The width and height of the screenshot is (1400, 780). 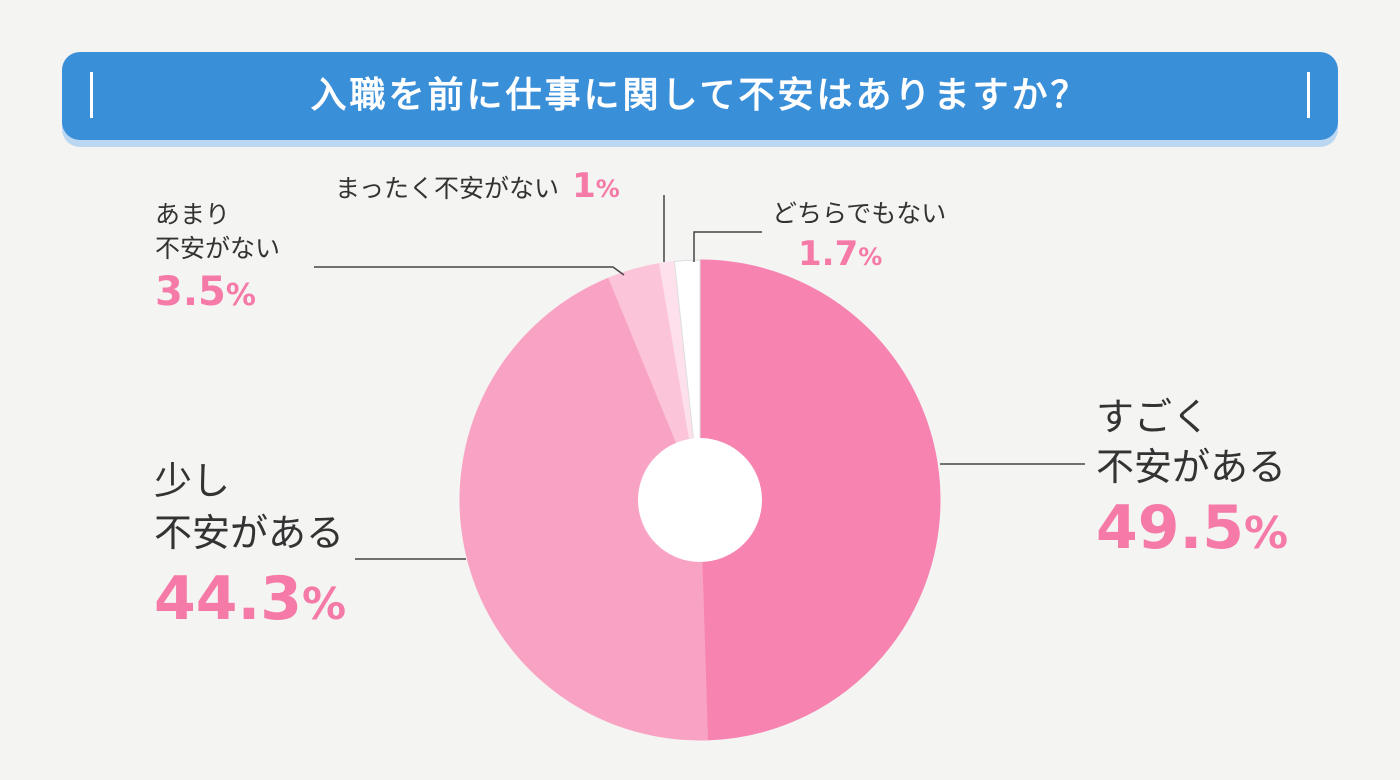 What do you see at coordinates (218, 248) in the screenshot?
I see `label-amari-line2: 不安がない` at bounding box center [218, 248].